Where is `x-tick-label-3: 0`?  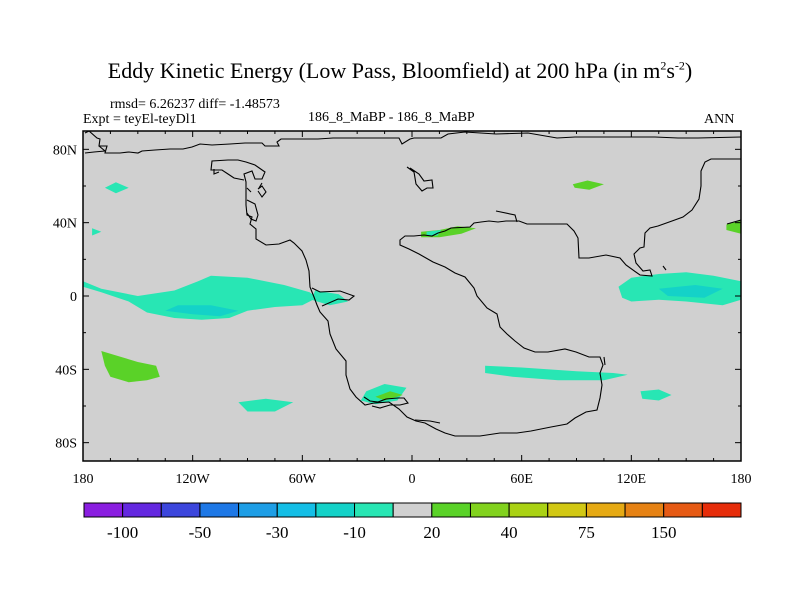
x-tick-label-3: 0 is located at coordinates (412, 479).